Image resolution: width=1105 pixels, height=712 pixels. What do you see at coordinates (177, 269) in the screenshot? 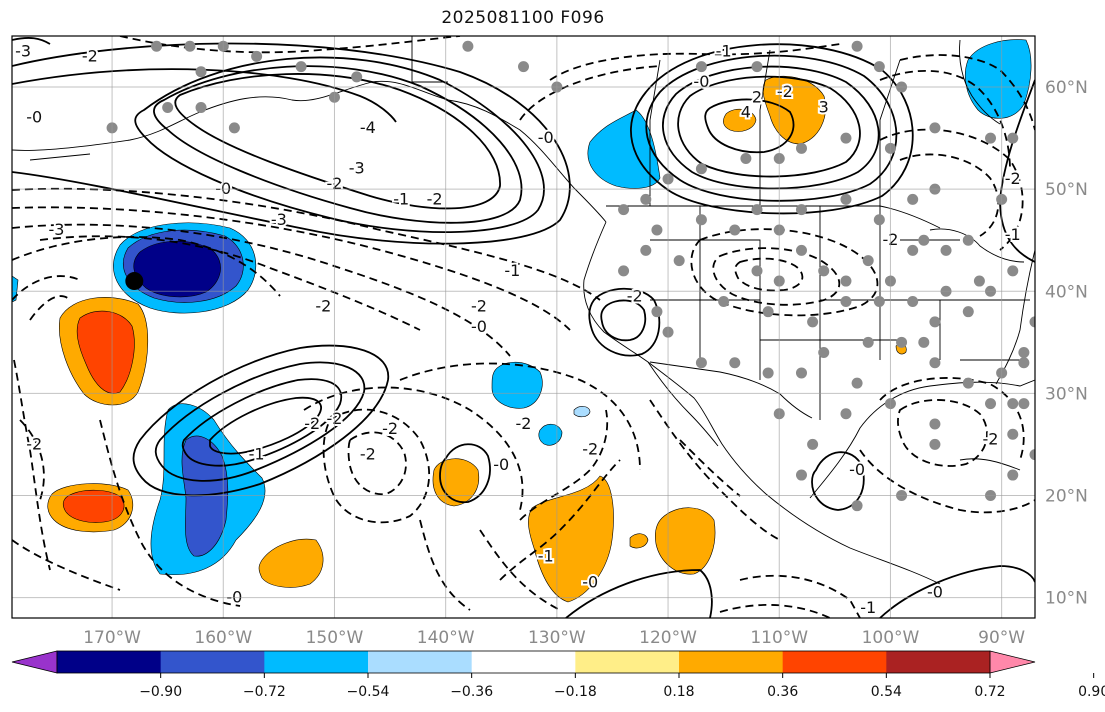
I see `negative-anomaly-north-pacific-core` at bounding box center [177, 269].